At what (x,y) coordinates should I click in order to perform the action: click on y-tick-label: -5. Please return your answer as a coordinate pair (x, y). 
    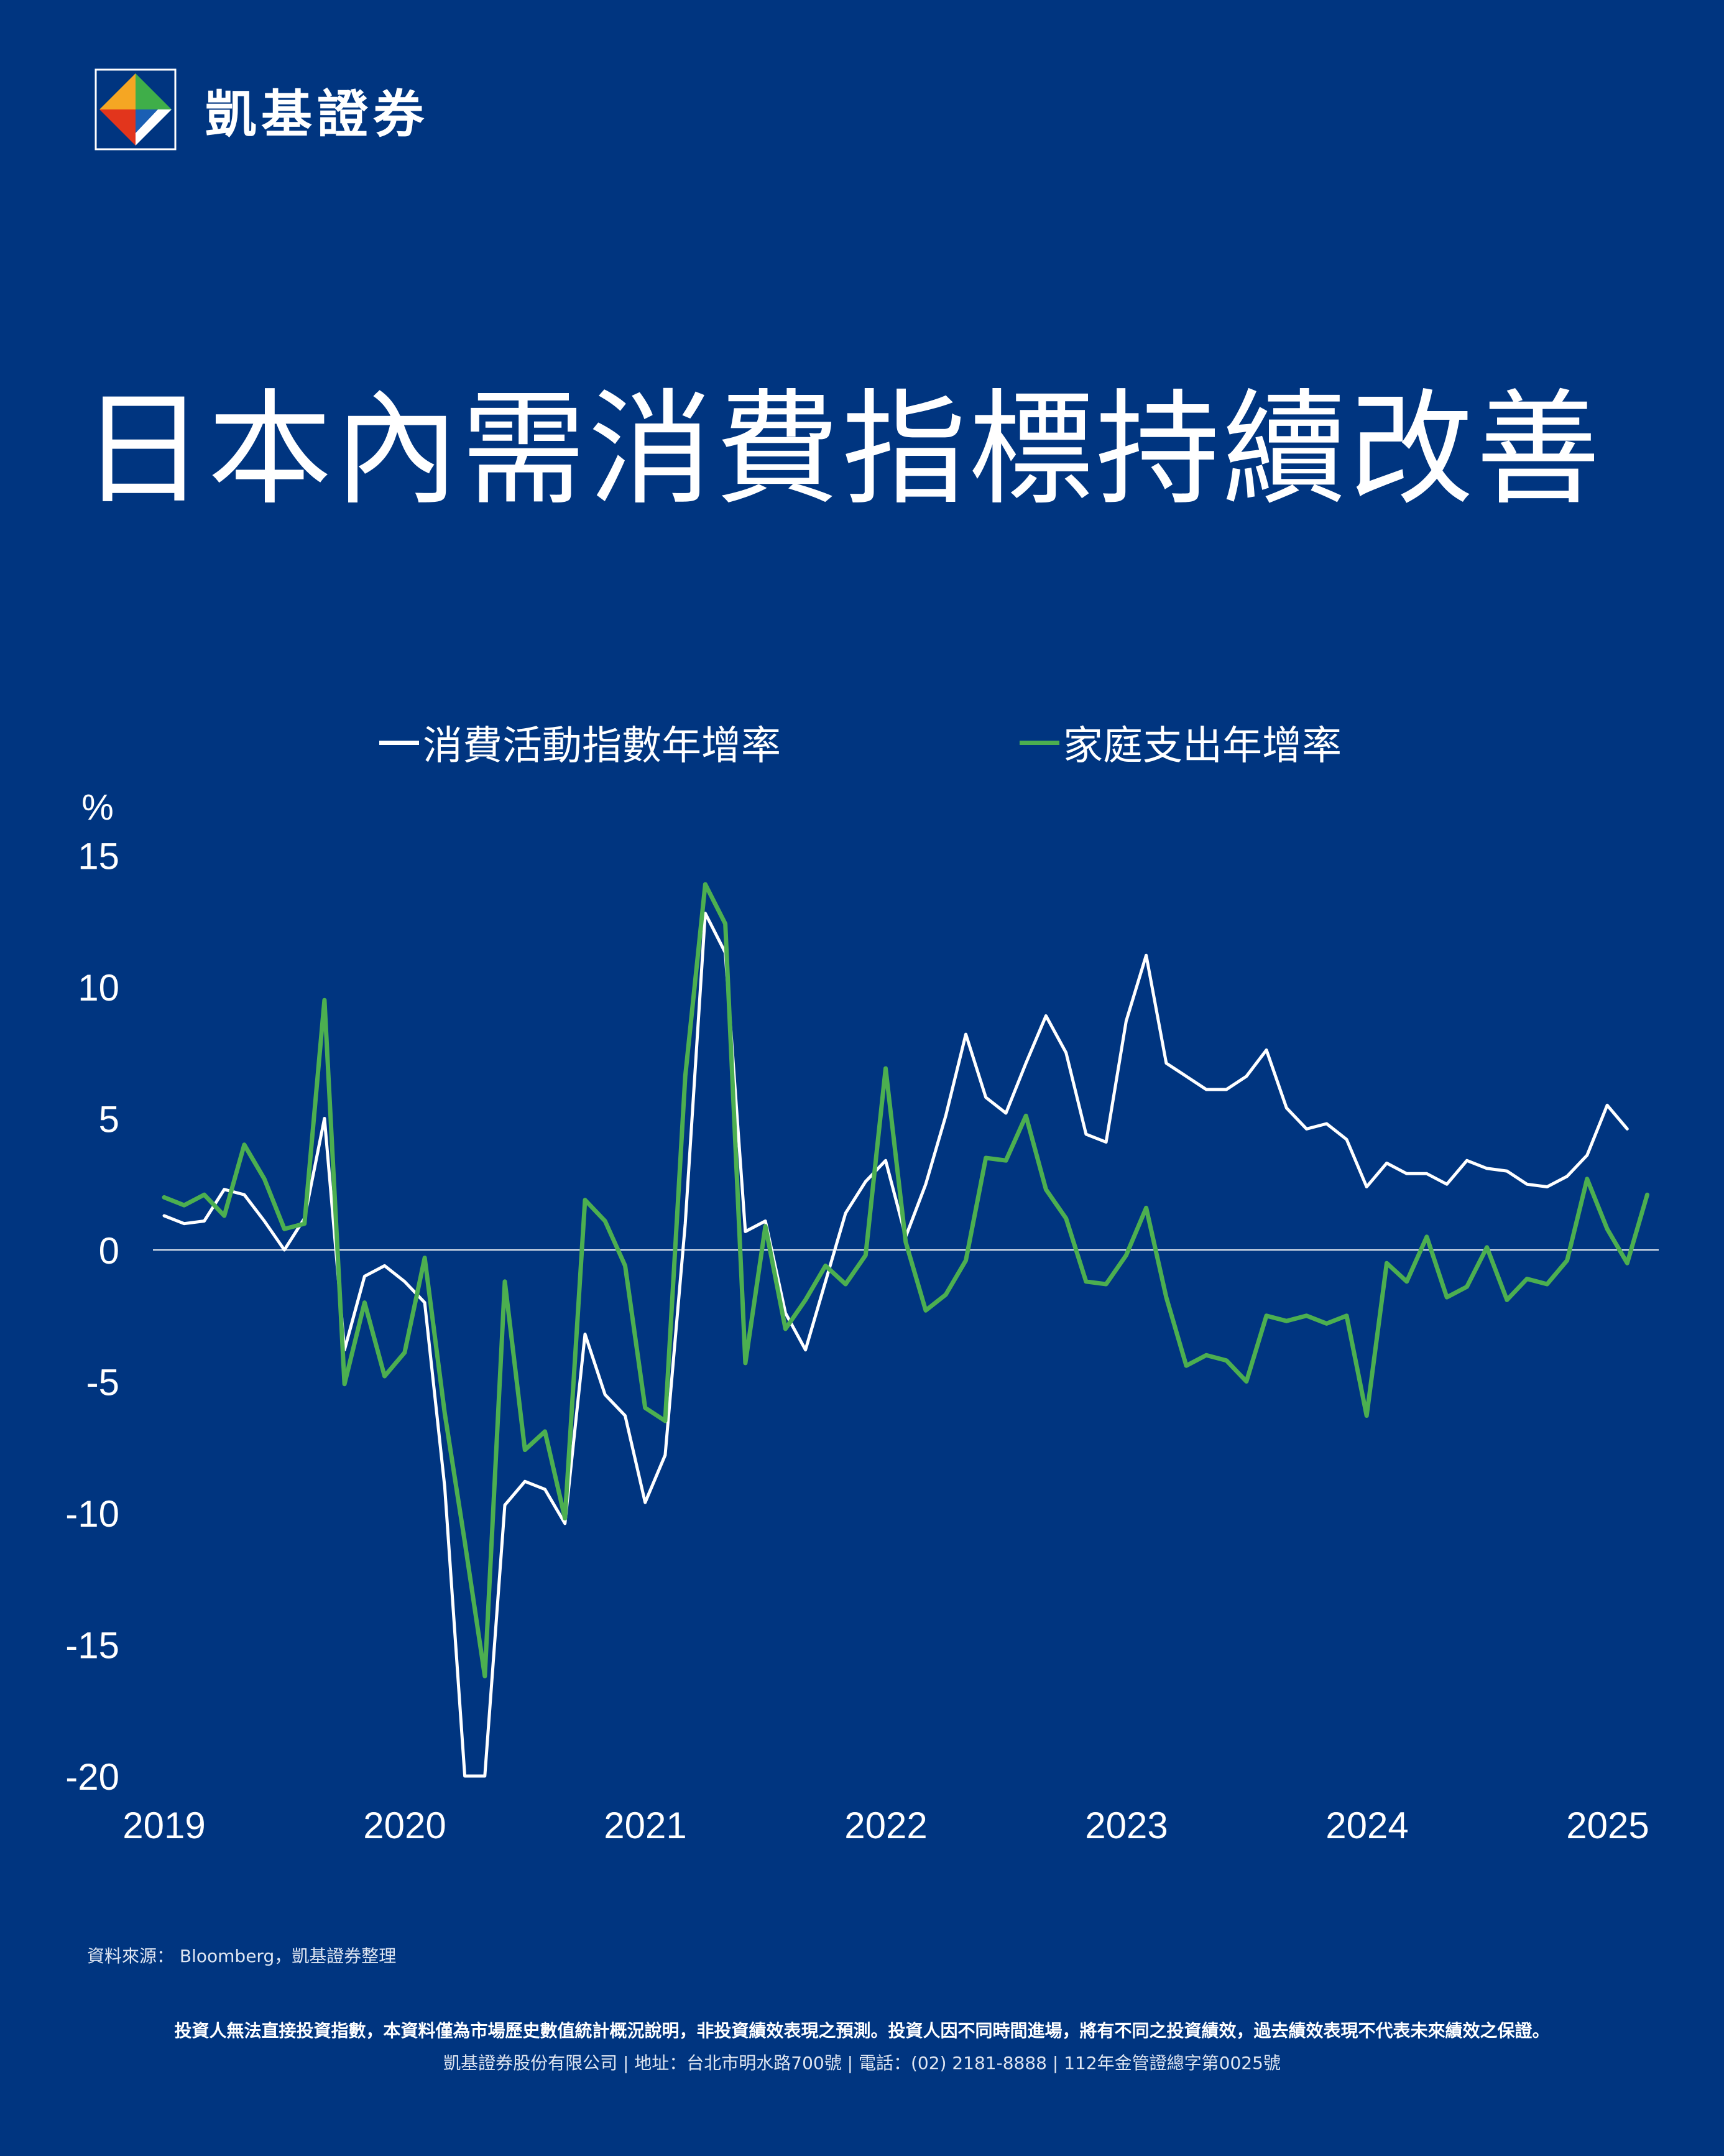
    Looking at the image, I should click on (102, 1383).